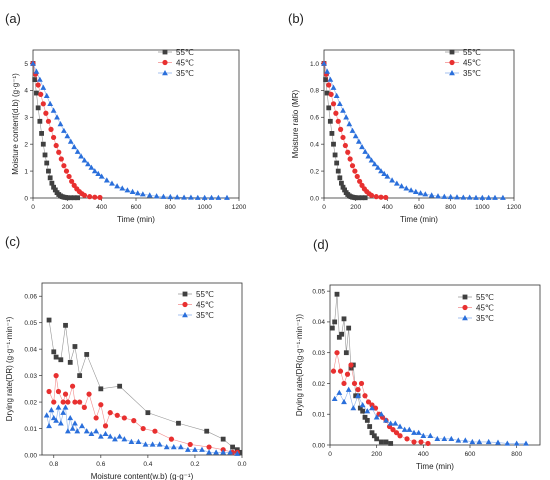 Image resolution: width=550 pixels, height=480 pixels. Describe the element at coordinates (136, 124) in the screenshot. I see `plot-frame` at that location.